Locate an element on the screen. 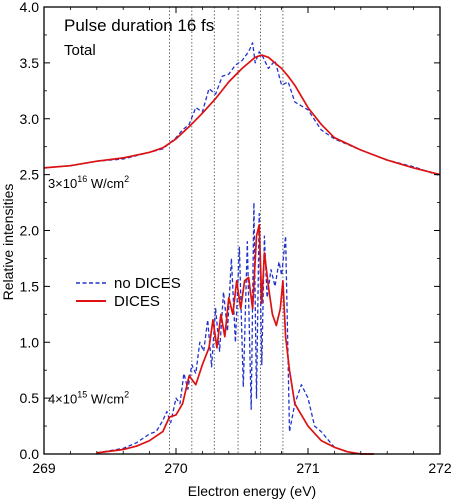  intensity-label: 4×1015 W/cm2 is located at coordinates (88, 398).